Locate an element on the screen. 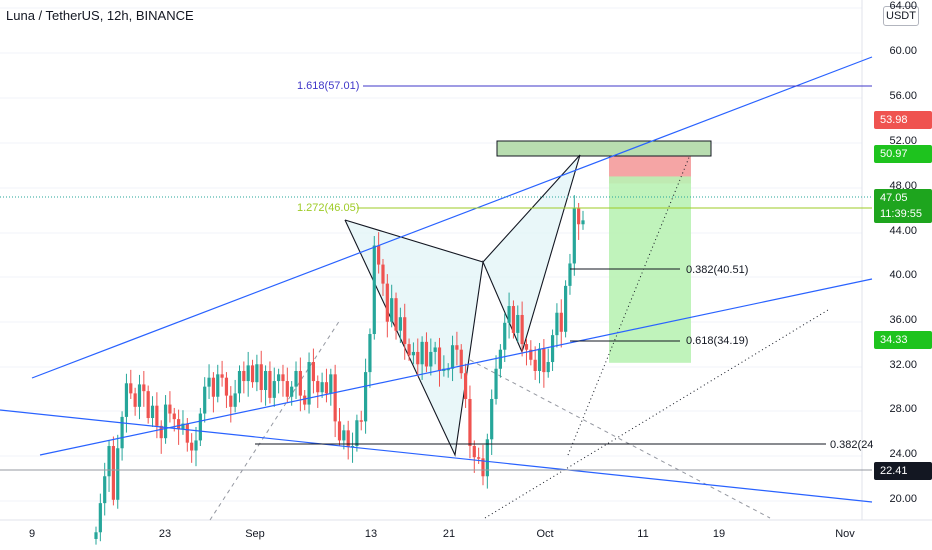  price-label: 52.00 is located at coordinates (903, 141).